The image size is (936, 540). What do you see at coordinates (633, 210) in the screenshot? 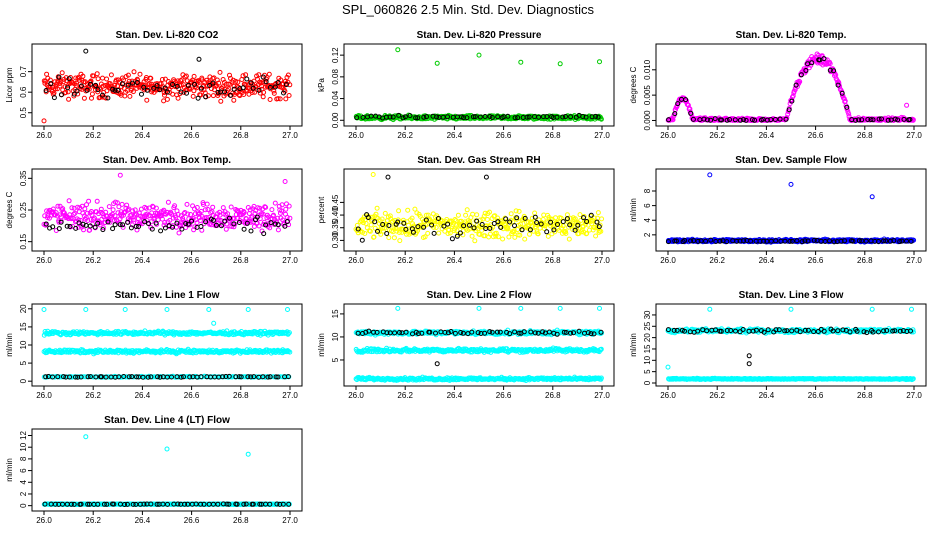
I see `y-axis-label: ml/min` at bounding box center [633, 210].